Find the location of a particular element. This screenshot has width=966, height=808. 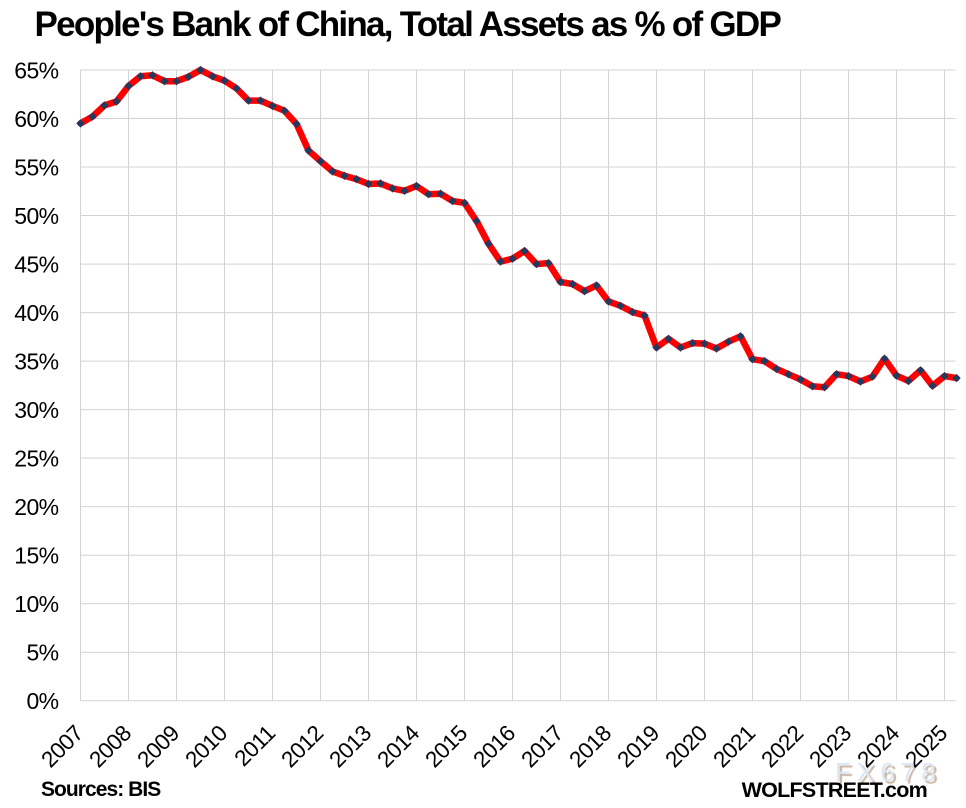

svg-text: 65% is located at coordinates (36, 70).